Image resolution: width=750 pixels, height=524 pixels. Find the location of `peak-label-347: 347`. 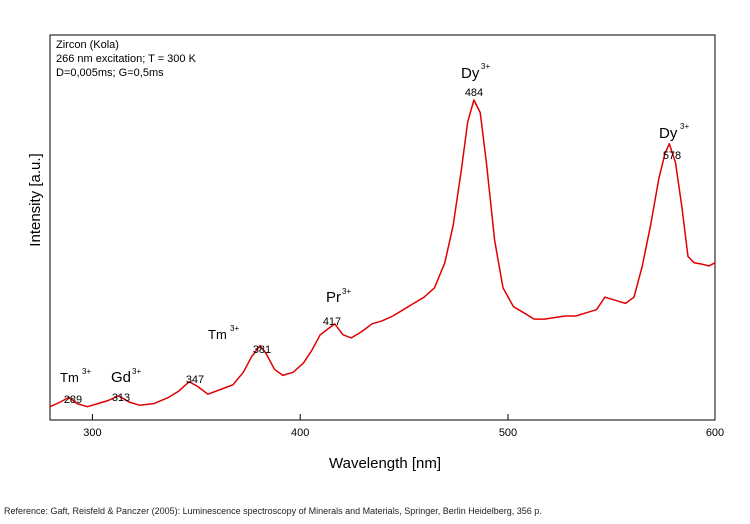

peak-label-347: 347 is located at coordinates (195, 380).